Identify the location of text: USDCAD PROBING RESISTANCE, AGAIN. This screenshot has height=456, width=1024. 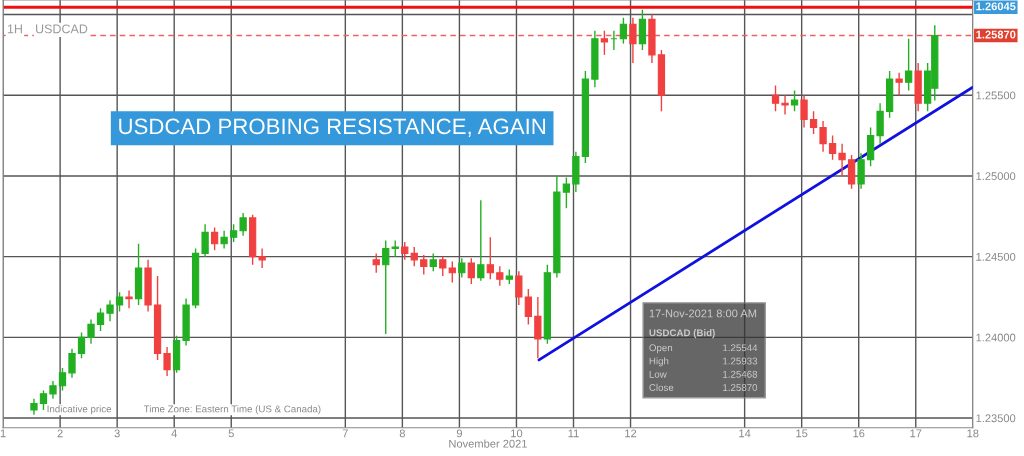
(332, 127).